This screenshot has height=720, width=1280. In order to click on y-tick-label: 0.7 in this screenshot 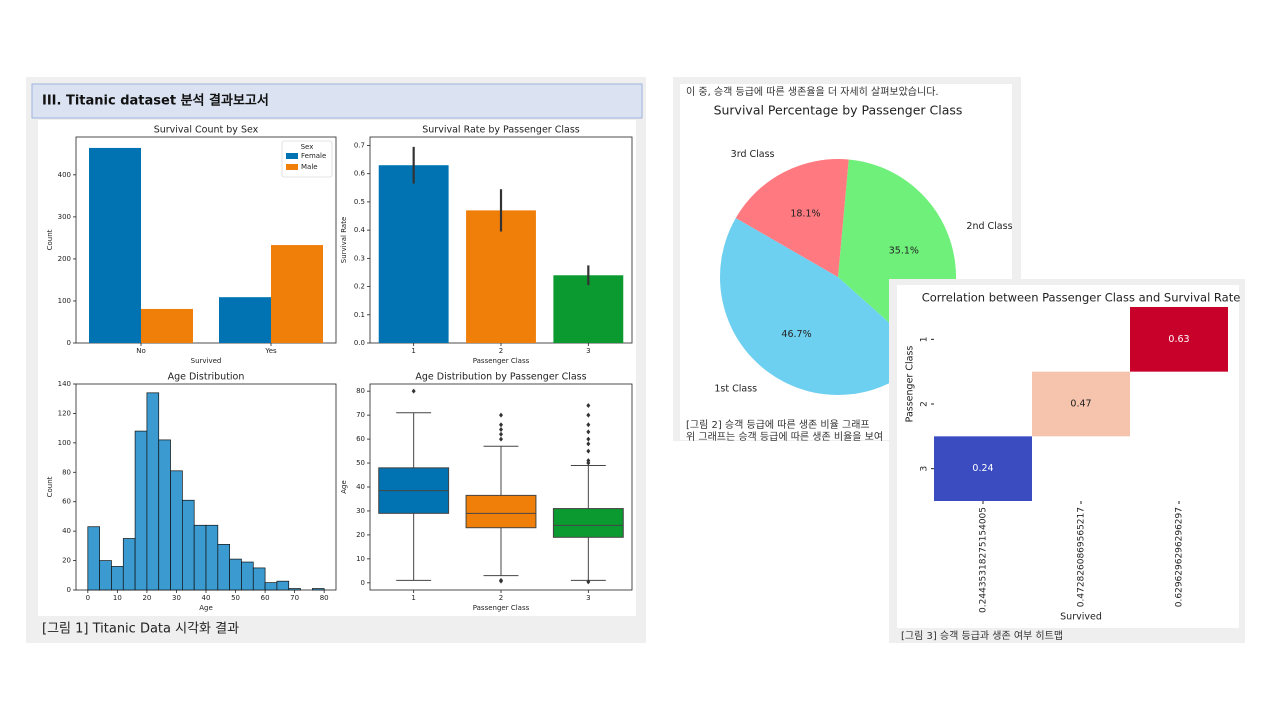, I will do `click(359, 145)`.